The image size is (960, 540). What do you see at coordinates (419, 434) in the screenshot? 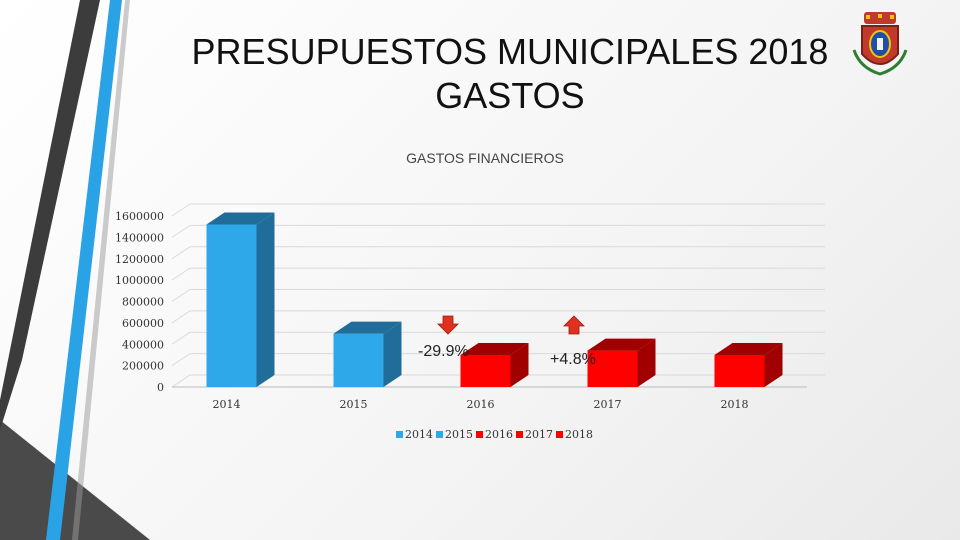
I see `legend-label: 2014` at bounding box center [419, 434].